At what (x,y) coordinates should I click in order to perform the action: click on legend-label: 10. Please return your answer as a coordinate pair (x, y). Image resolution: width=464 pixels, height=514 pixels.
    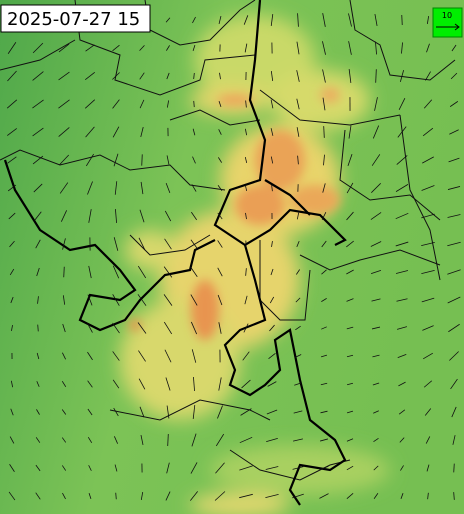
    Looking at the image, I should click on (447, 15).